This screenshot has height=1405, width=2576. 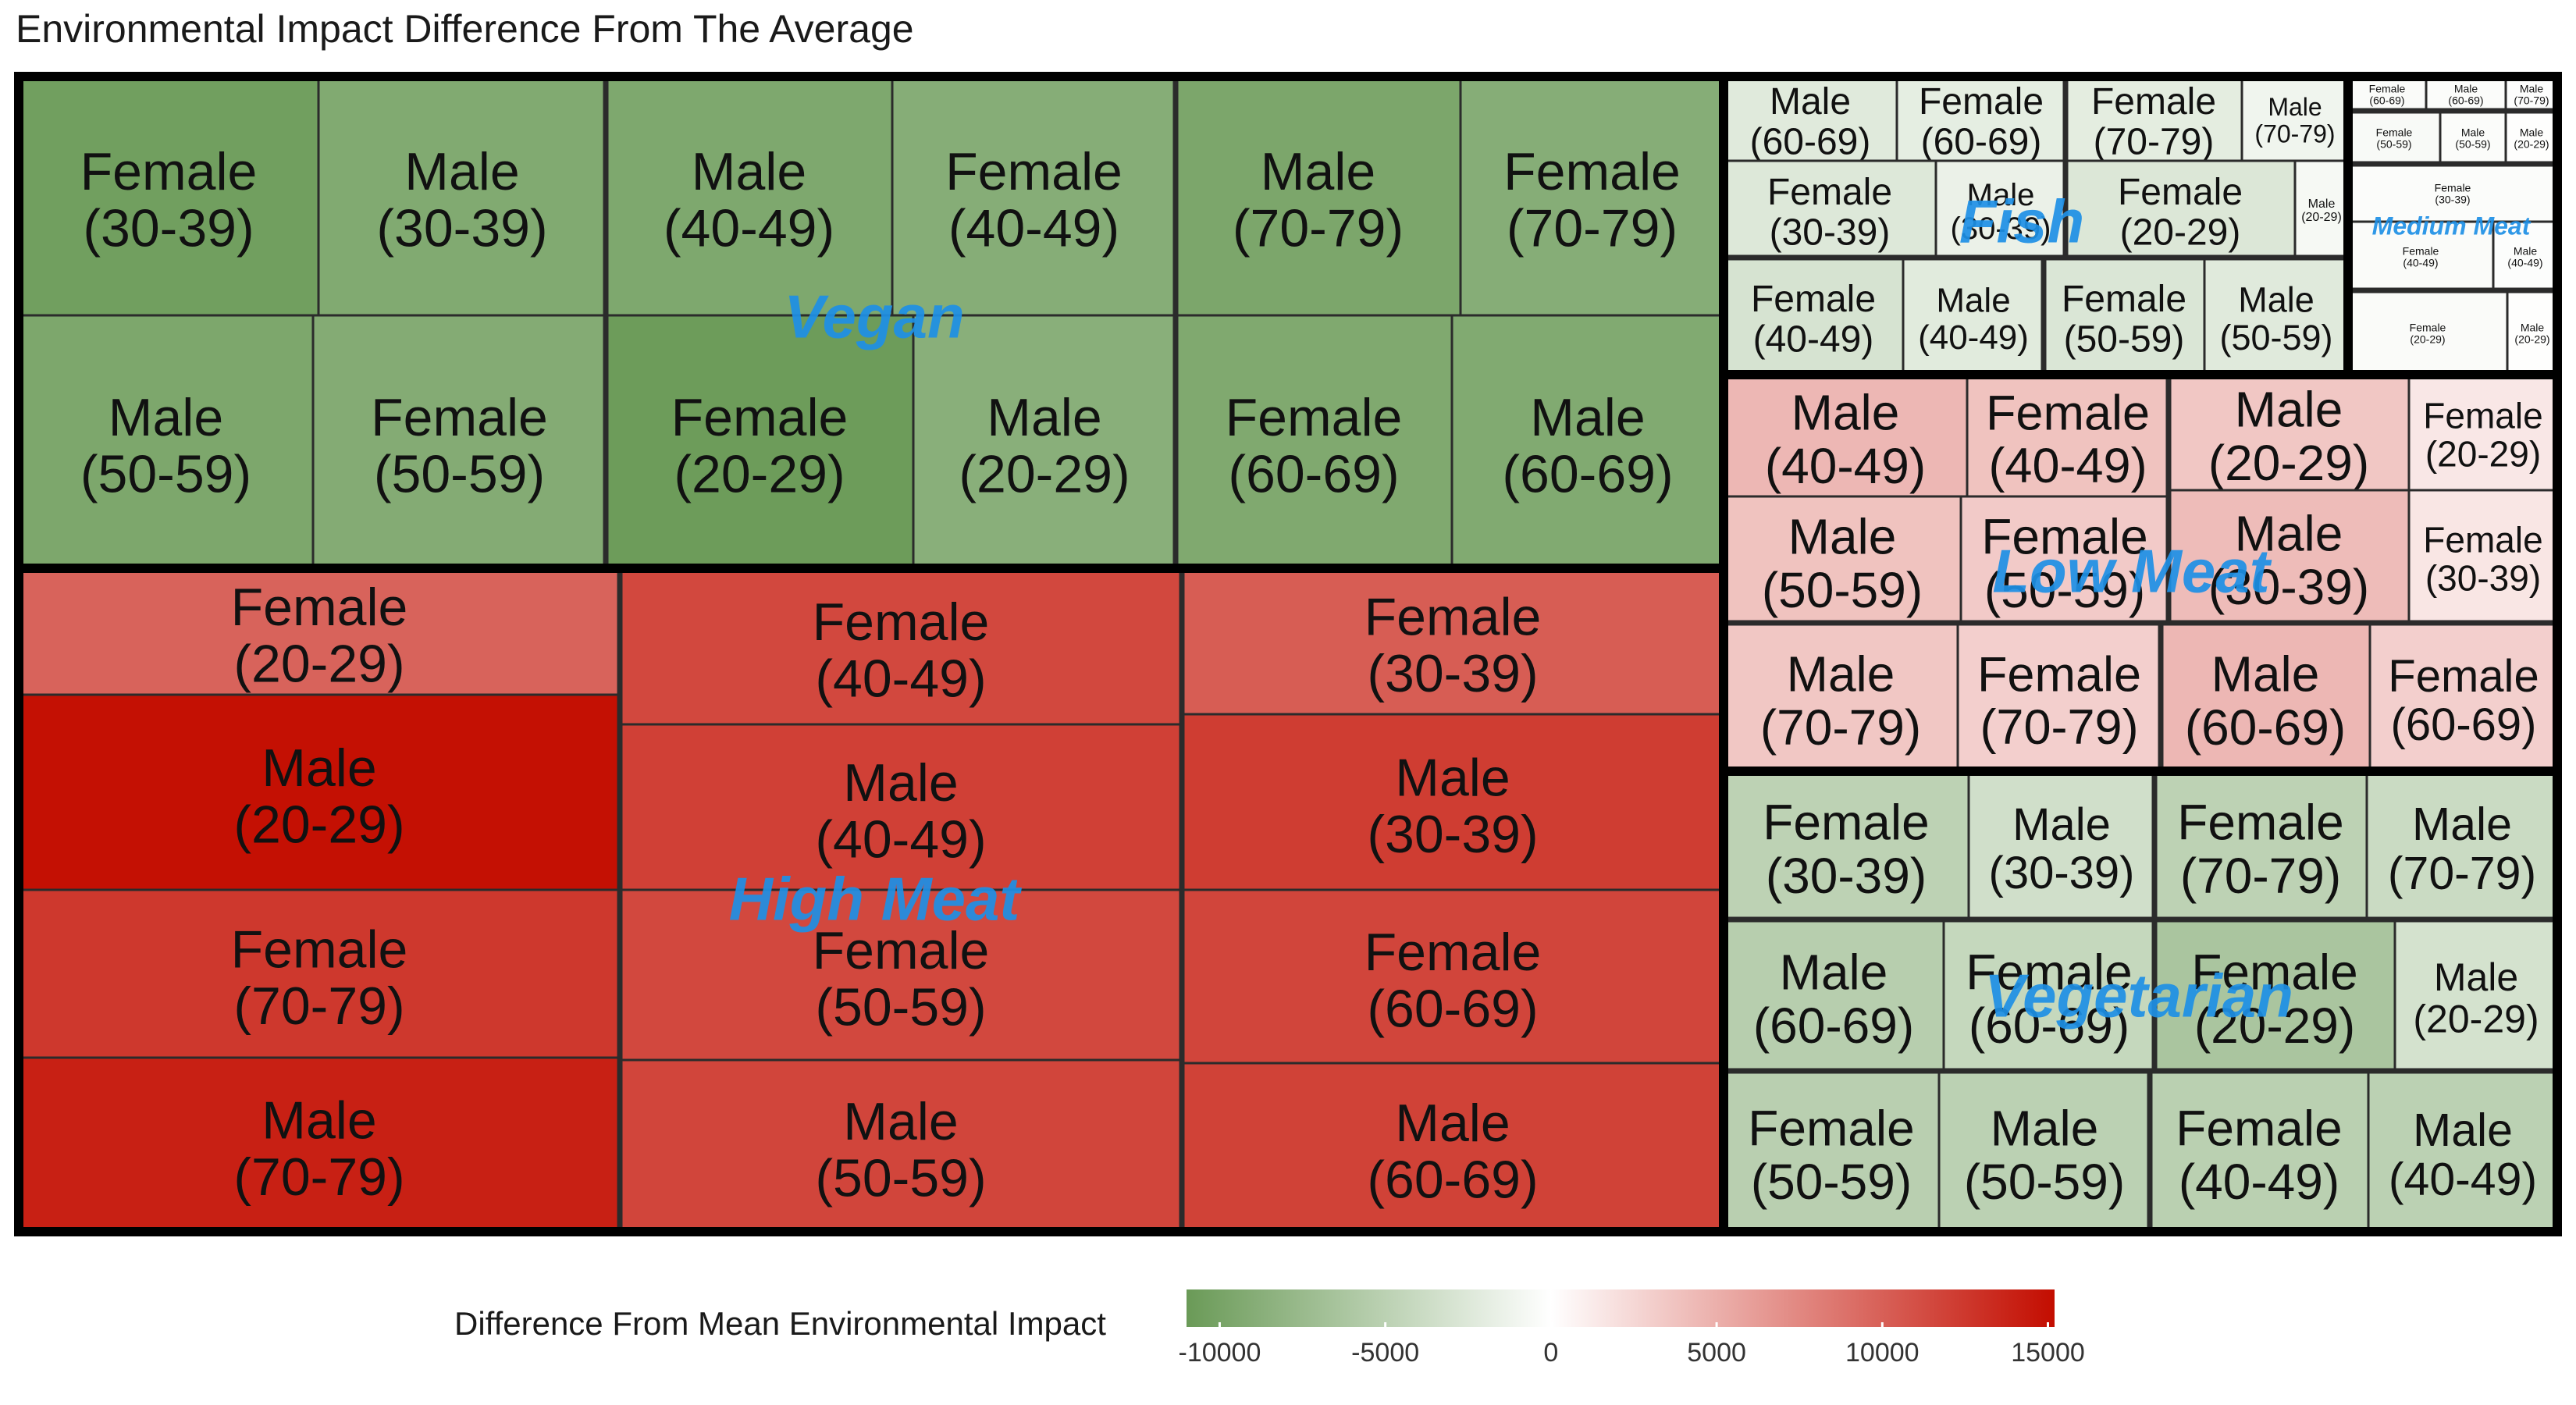 I want to click on legend-tick-label: -10000, so click(x=1220, y=1353).